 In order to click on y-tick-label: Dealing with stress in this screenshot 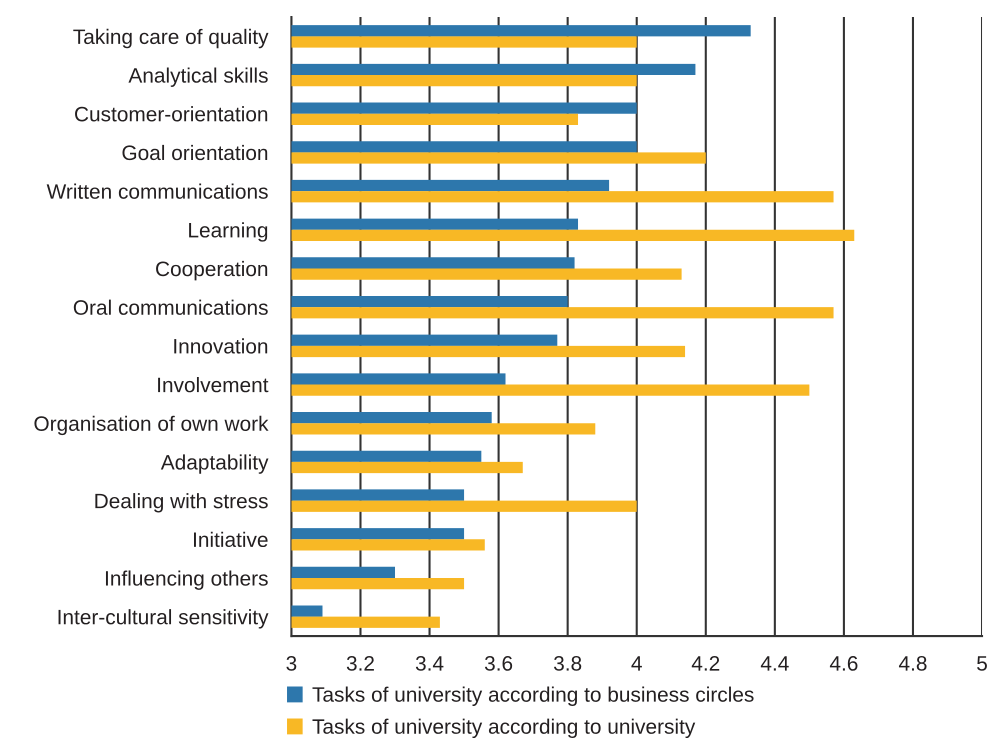, I will do `click(181, 502)`.